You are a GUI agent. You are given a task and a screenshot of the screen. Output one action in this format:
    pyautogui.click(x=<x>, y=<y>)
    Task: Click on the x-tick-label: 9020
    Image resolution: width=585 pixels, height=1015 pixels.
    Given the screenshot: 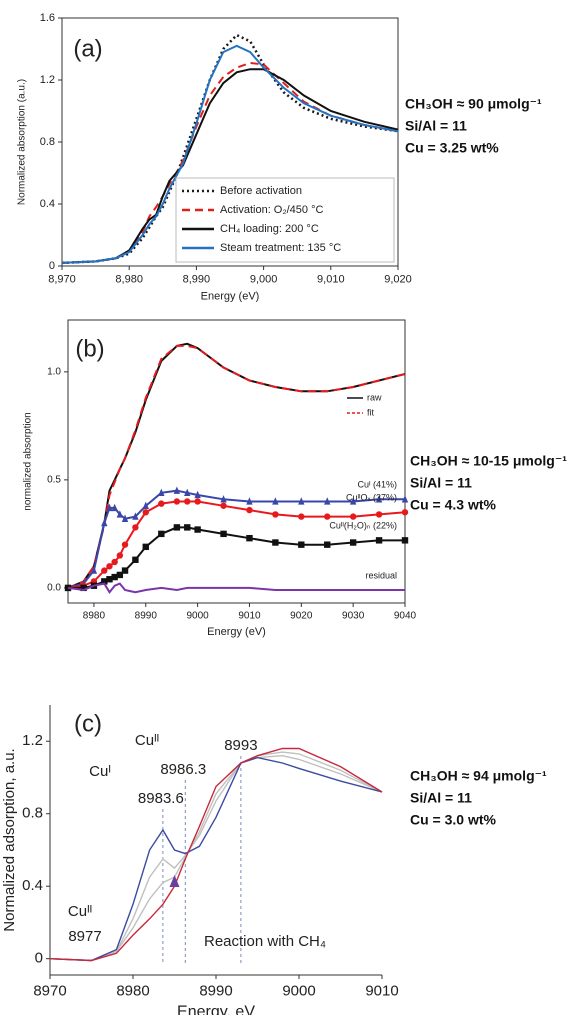 What is the action you would take?
    pyautogui.click(x=301, y=616)
    